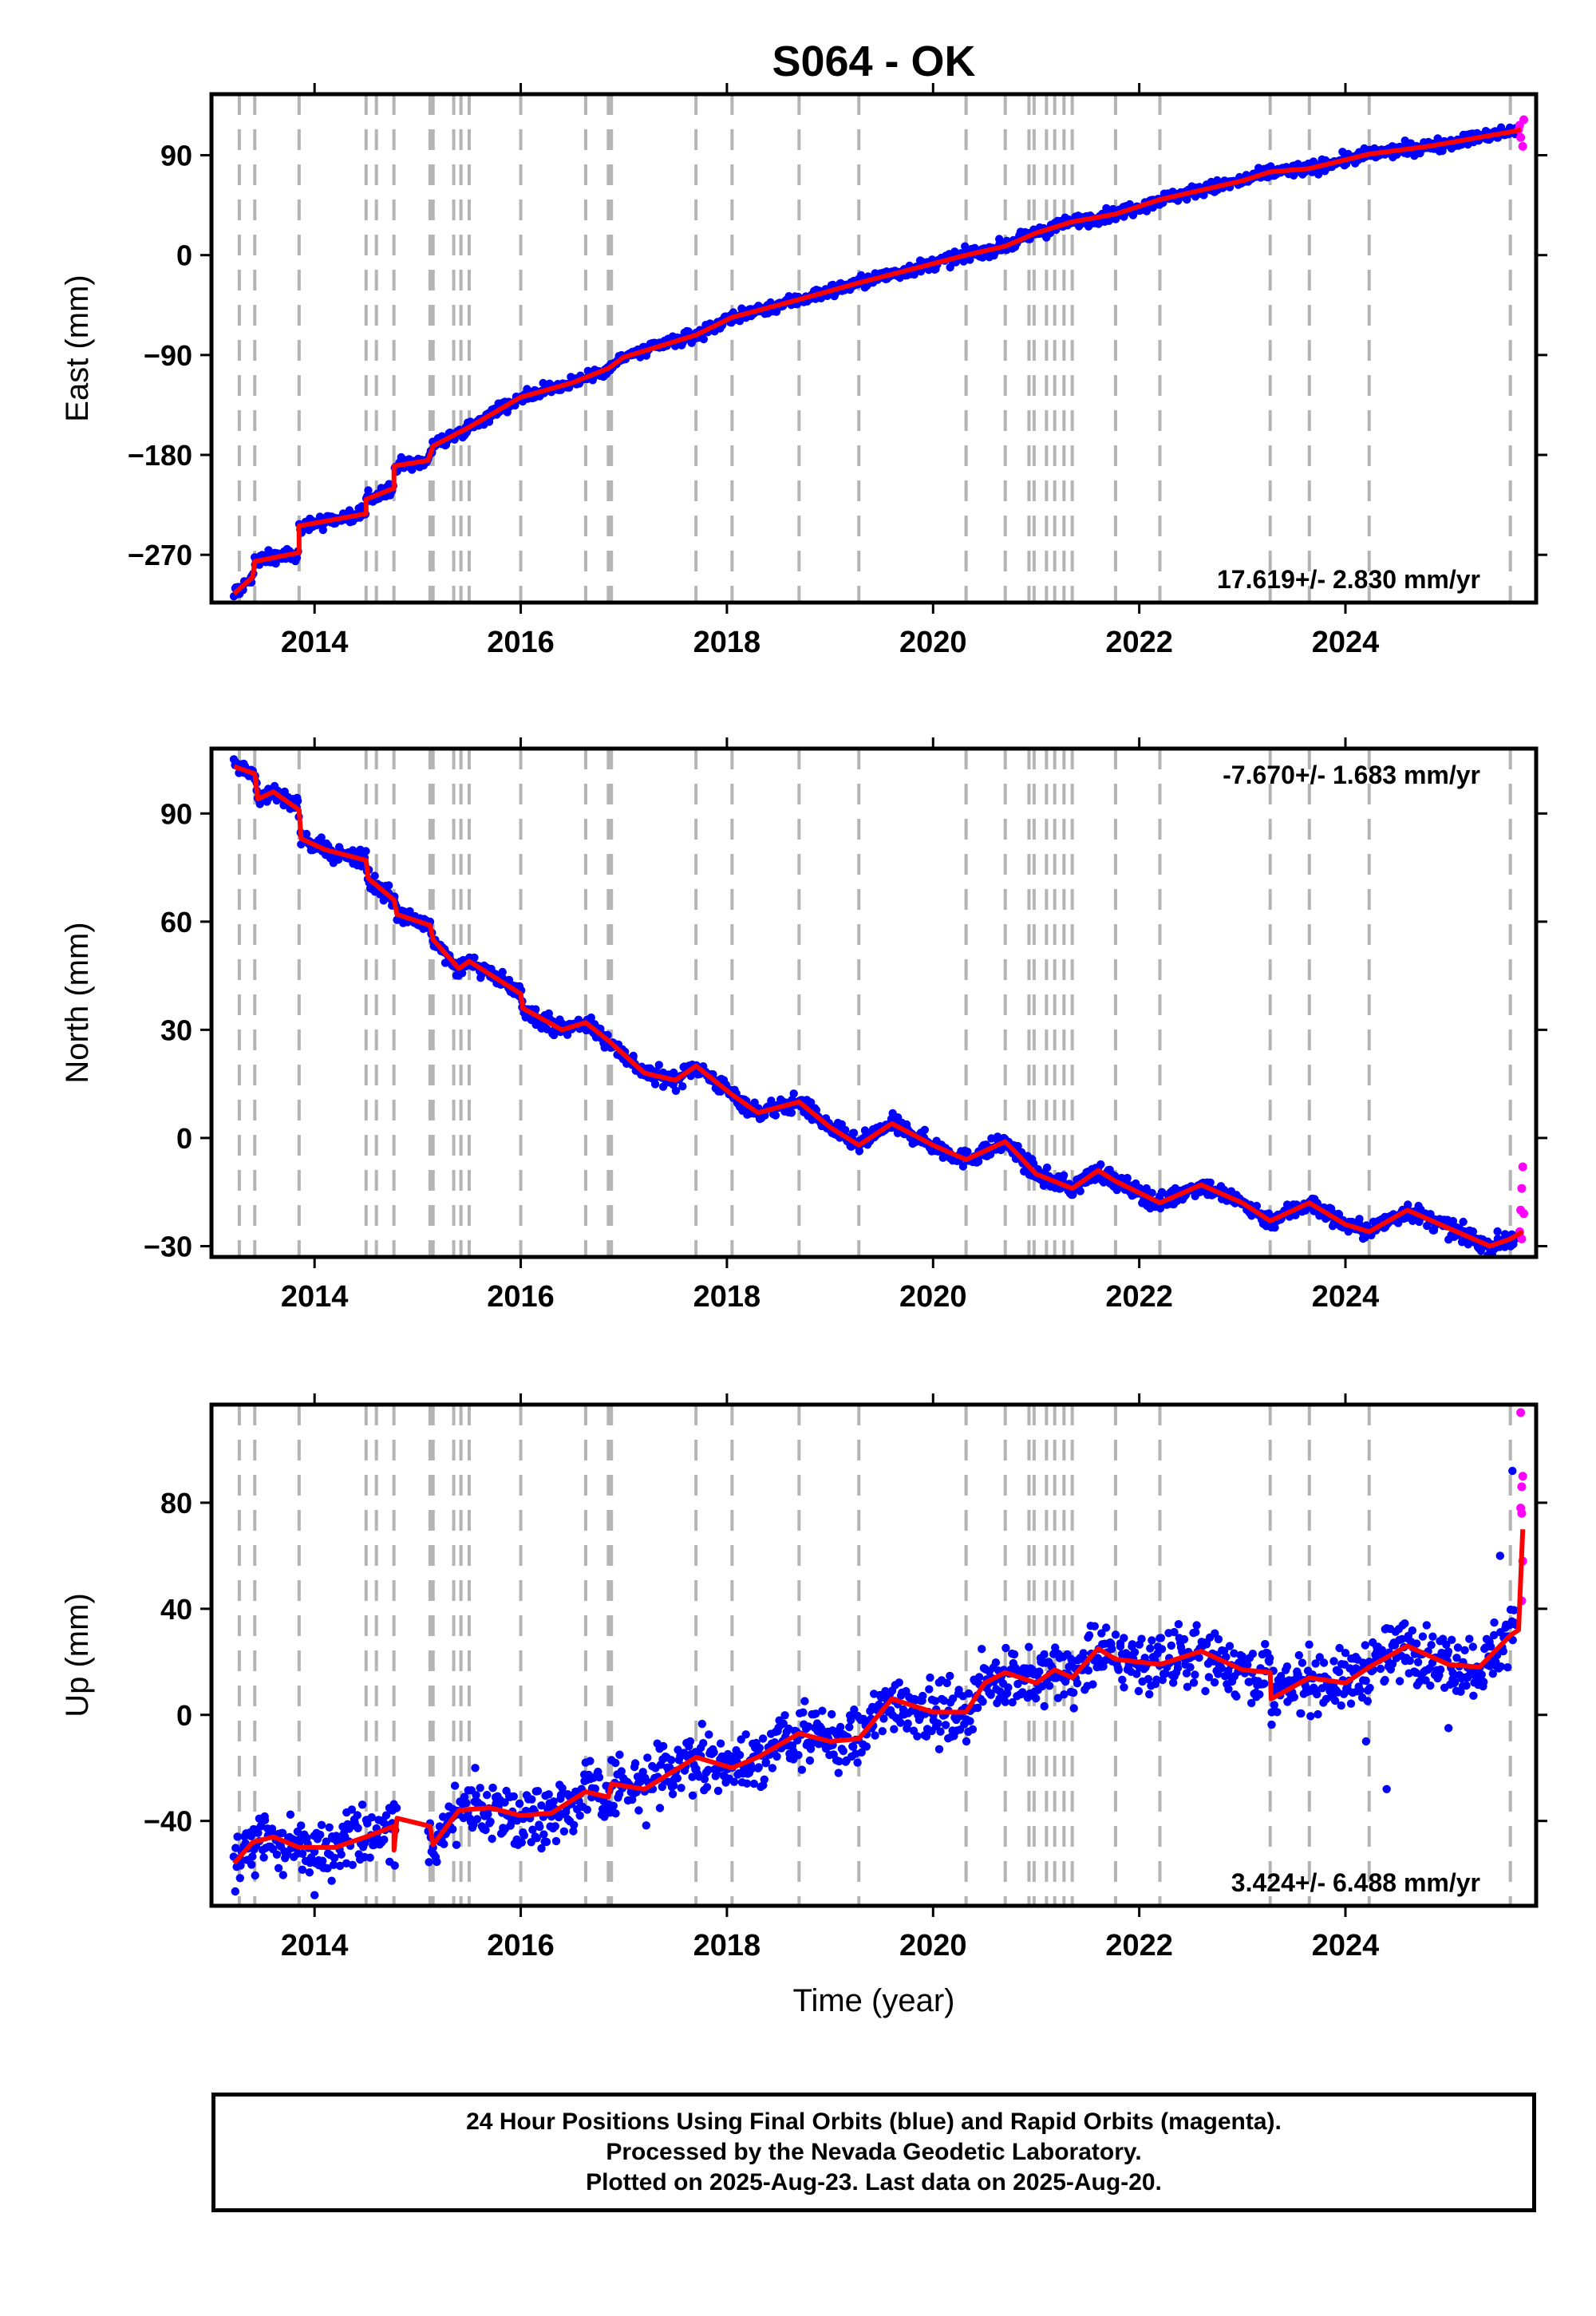 The height and width of the screenshot is (2316, 1596). I want to click on y-tick-label: 90, so click(176, 813).